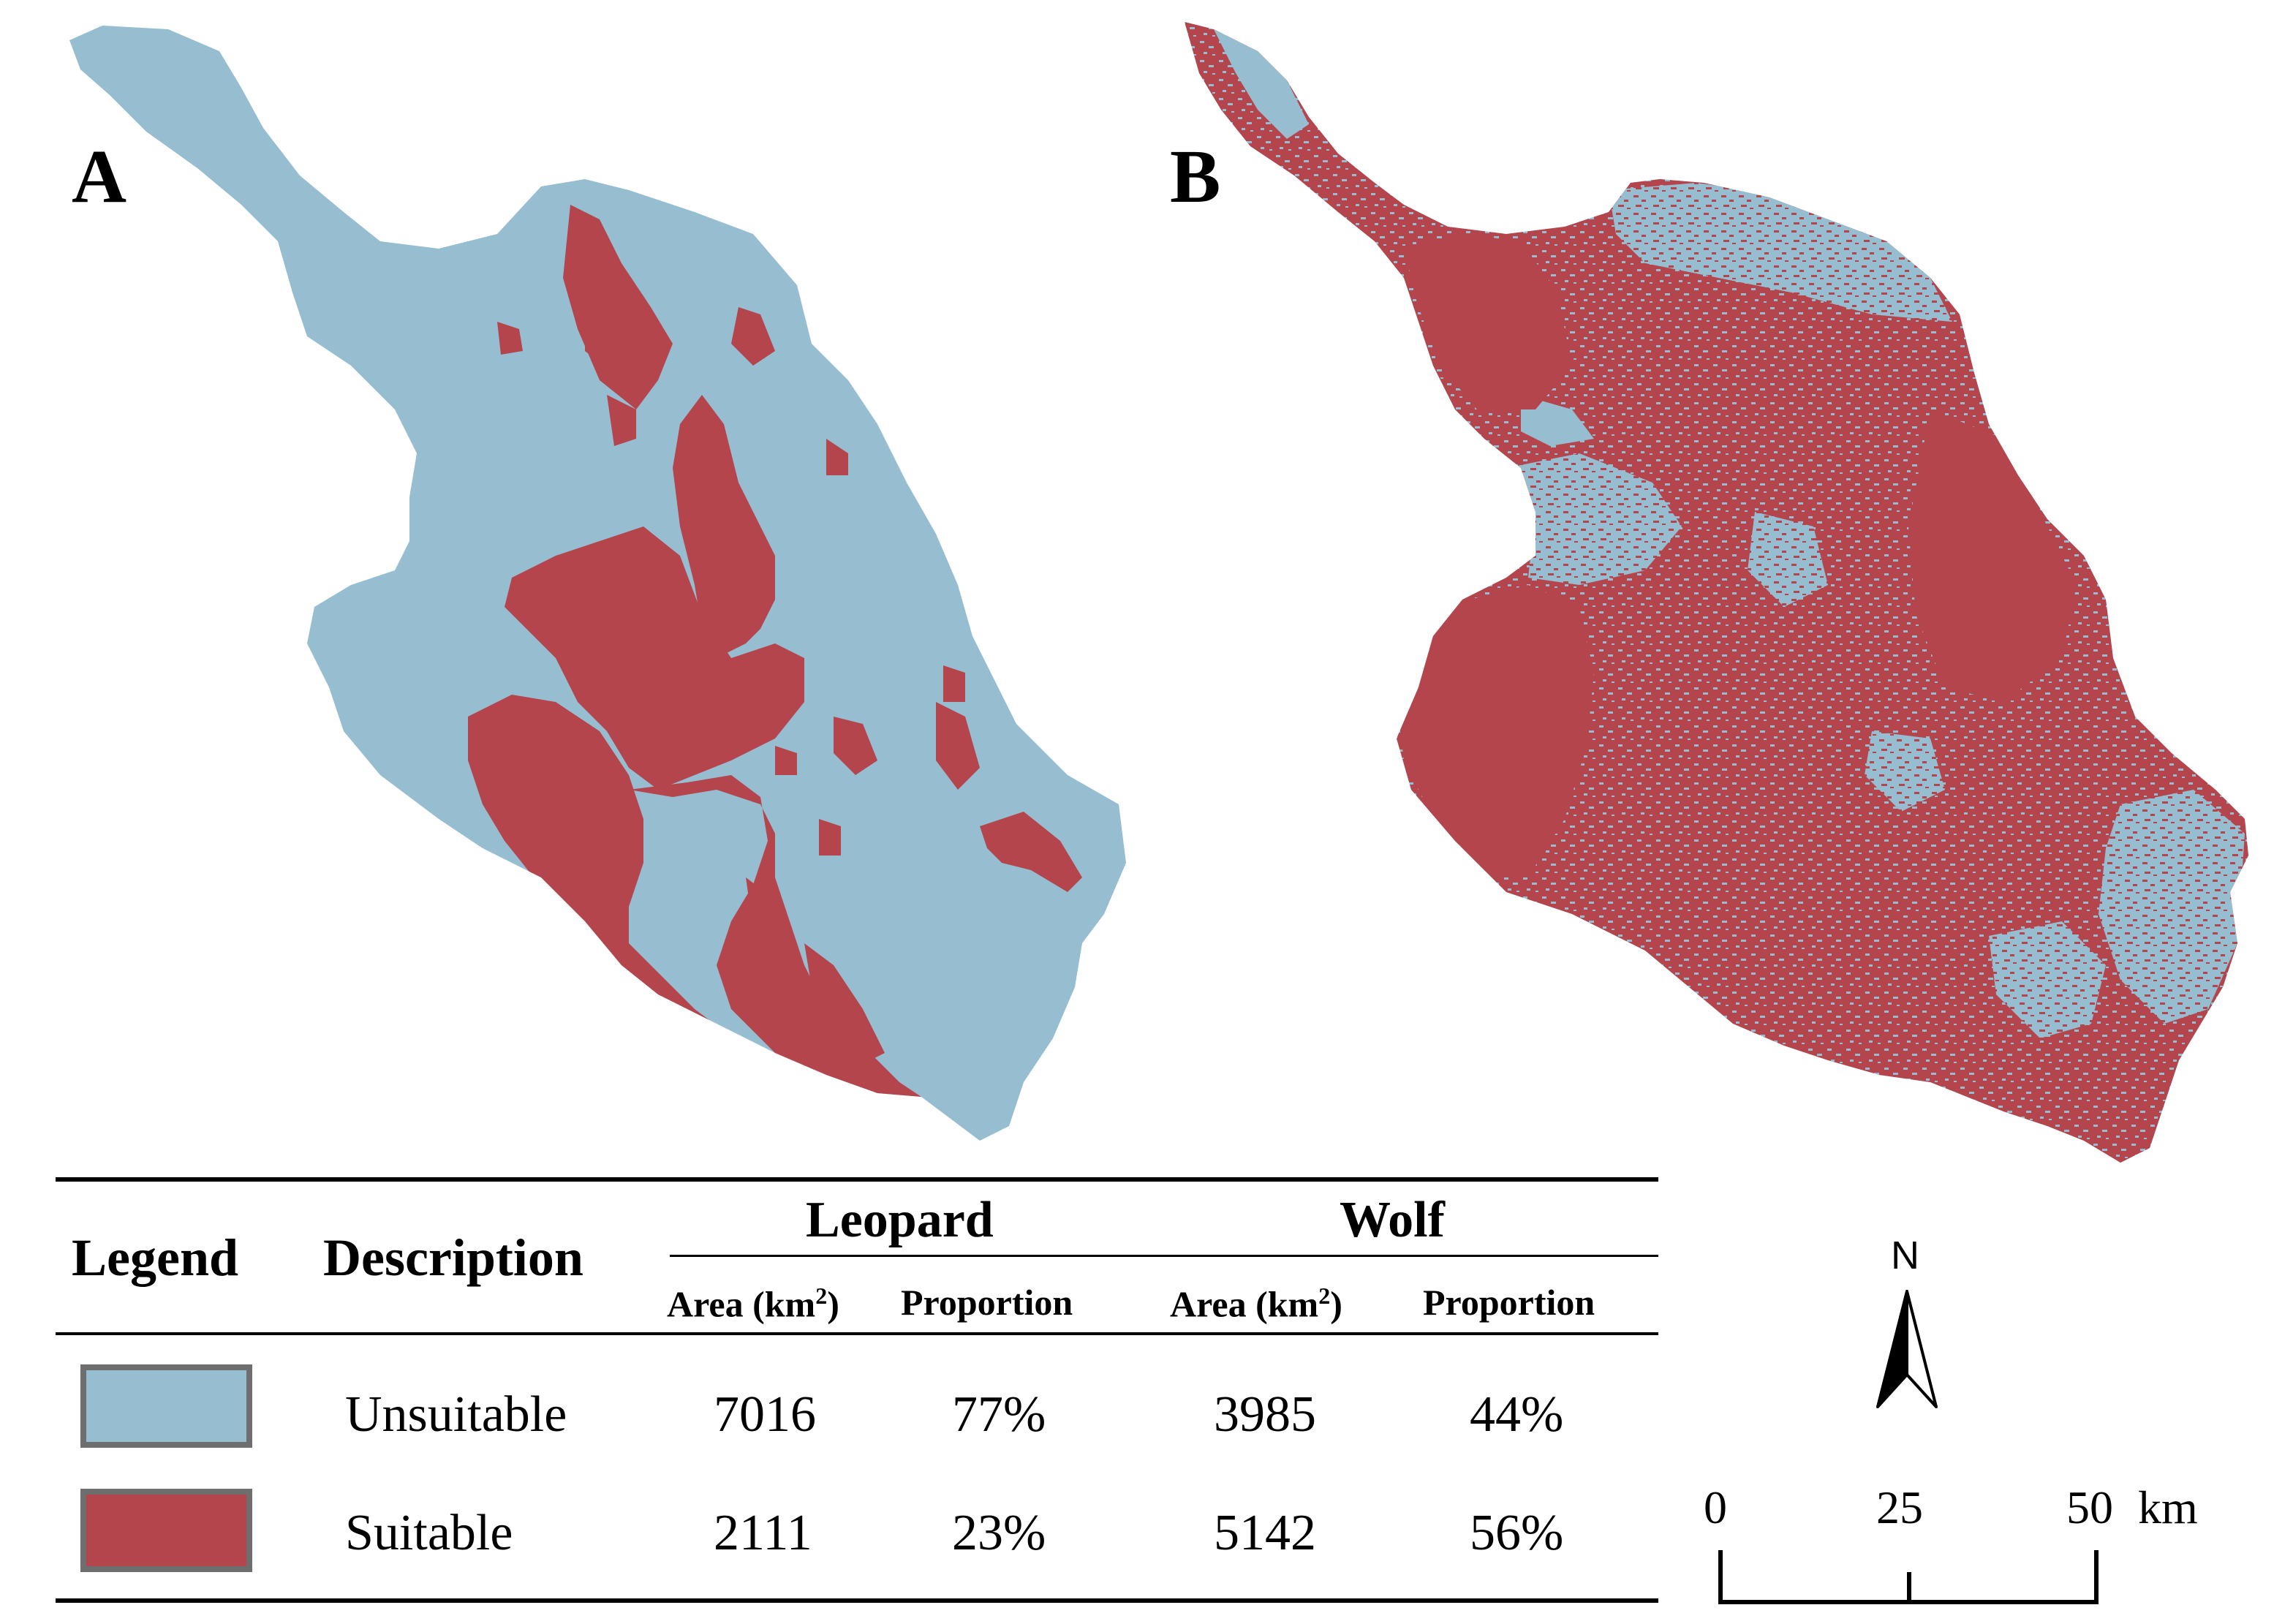 The height and width of the screenshot is (1624, 2274). Describe the element at coordinates (2090, 1507) in the screenshot. I see `scale-tick-50: 50` at that location.